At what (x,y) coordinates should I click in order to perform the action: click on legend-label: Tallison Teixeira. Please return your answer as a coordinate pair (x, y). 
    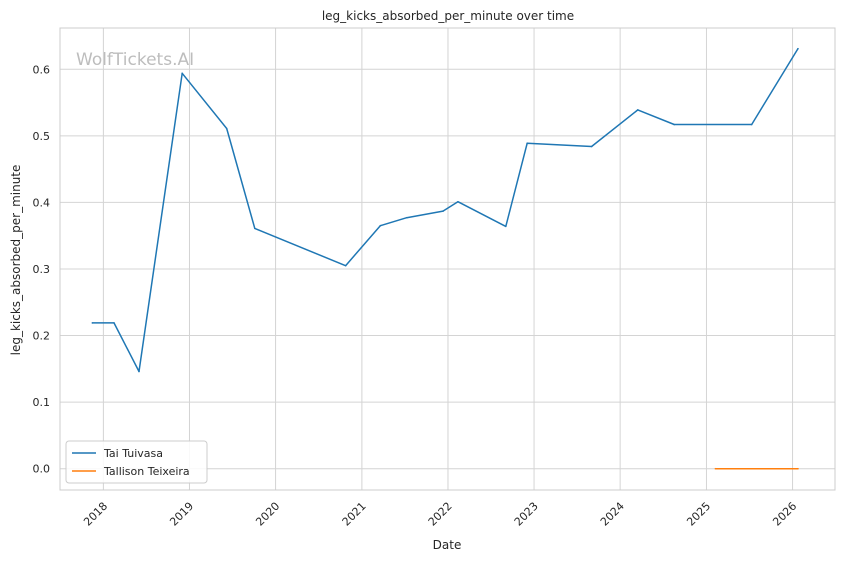
    Looking at the image, I should click on (146, 471).